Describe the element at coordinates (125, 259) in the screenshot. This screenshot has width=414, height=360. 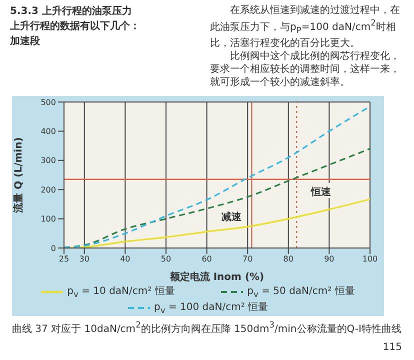
I see `x-tick-label: 40` at that location.